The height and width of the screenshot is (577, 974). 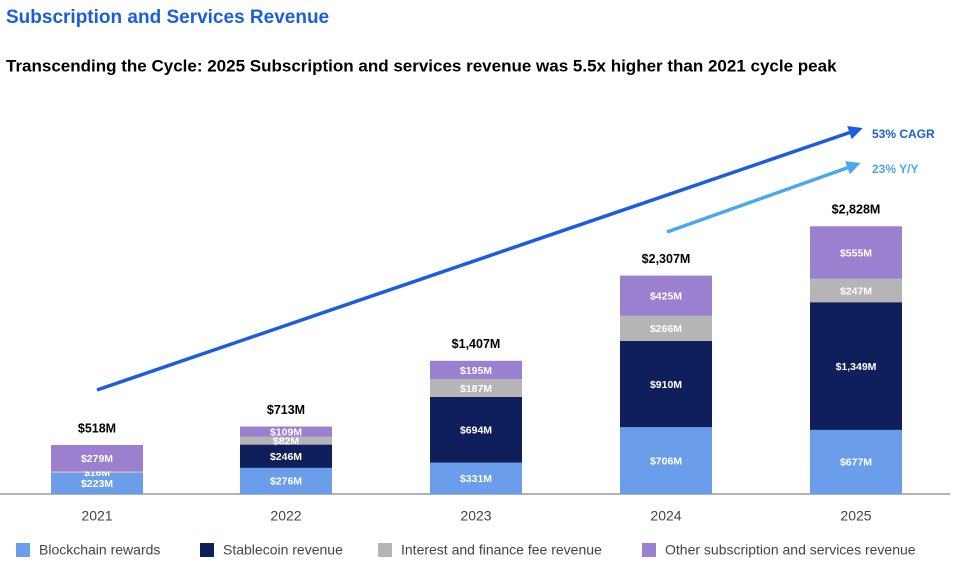 I want to click on value-label: $331M, so click(x=476, y=479).